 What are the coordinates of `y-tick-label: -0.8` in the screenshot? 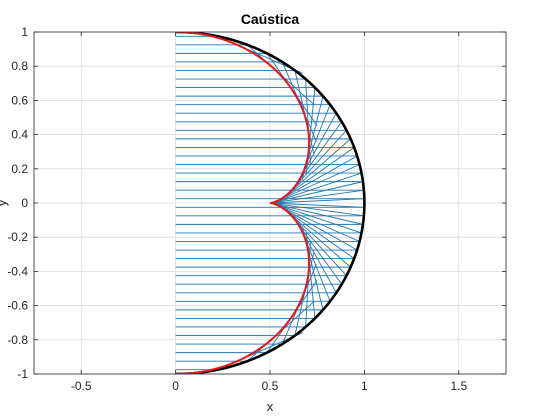 It's located at (17, 340).